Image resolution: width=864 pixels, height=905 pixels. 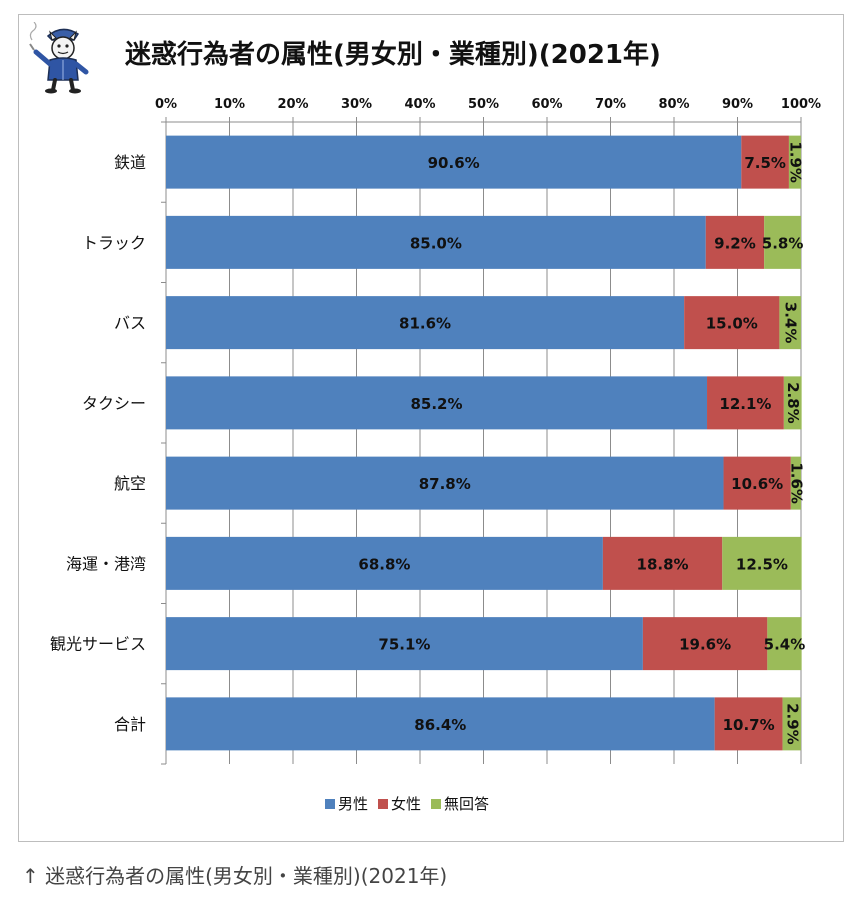 I want to click on data-label: 68.8%, so click(x=384, y=564).